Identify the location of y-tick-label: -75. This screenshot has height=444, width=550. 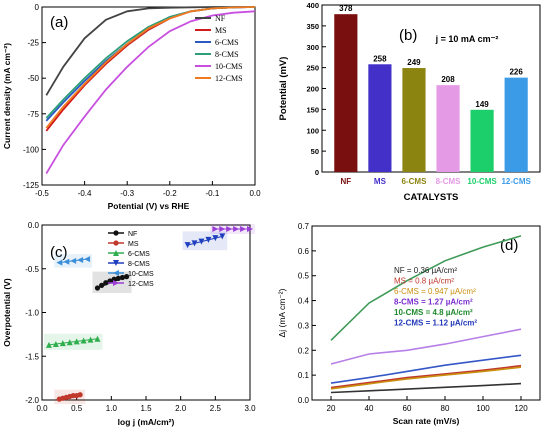
(33, 114).